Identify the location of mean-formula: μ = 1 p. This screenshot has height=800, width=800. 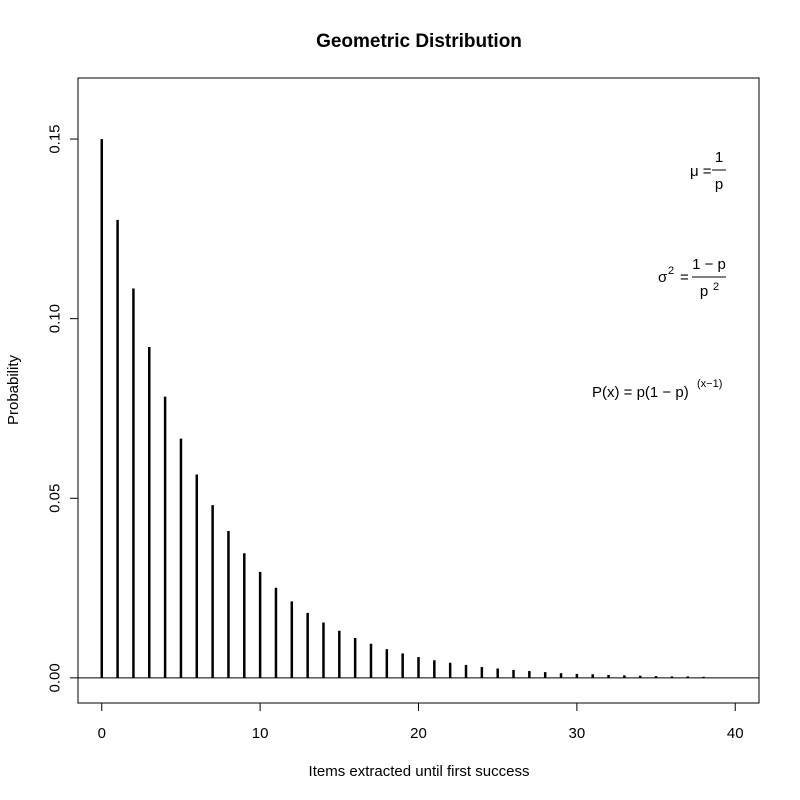
(708, 171).